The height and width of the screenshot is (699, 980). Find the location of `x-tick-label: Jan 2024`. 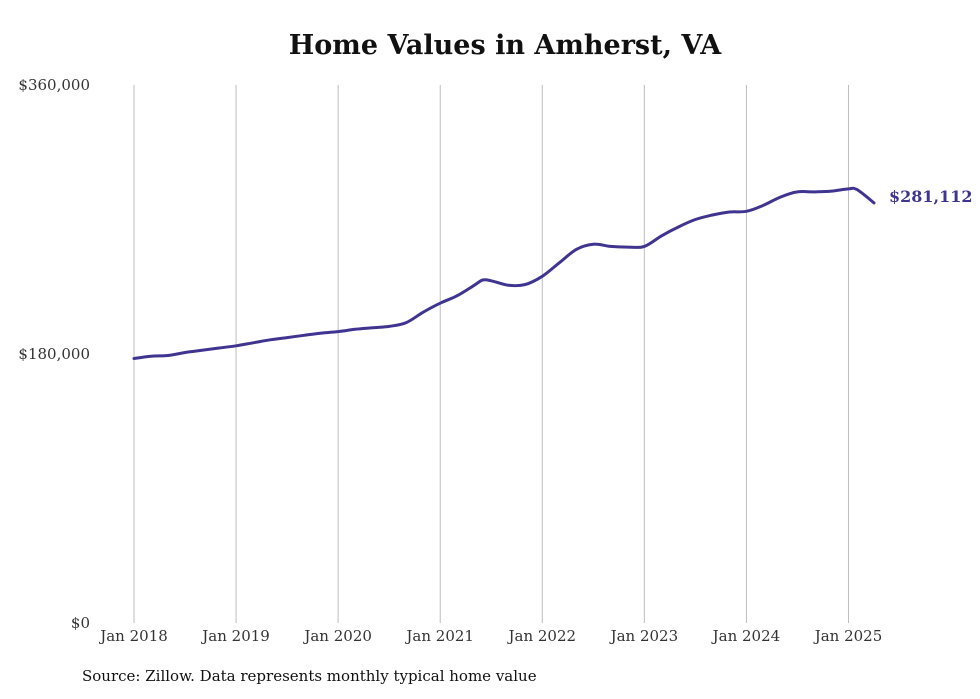

x-tick-label: Jan 2024 is located at coordinates (746, 636).